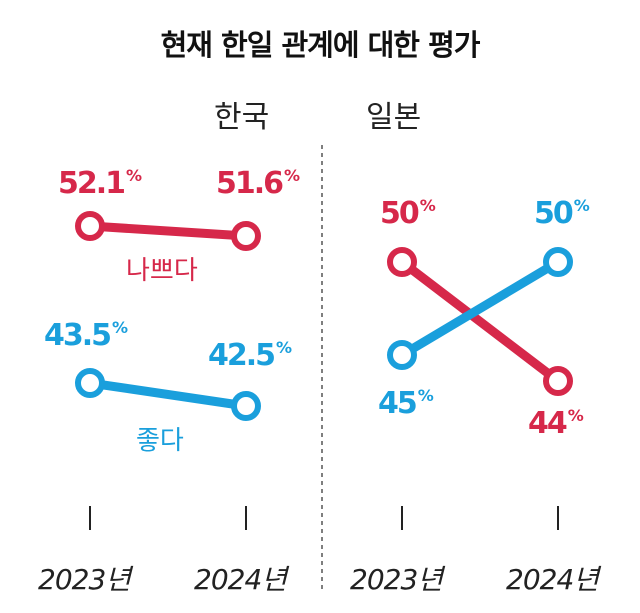 Image resolution: width=640 pixels, height=613 pixels. Describe the element at coordinates (86, 335) in the screenshot. I see `data-label: 43.5%` at that location.